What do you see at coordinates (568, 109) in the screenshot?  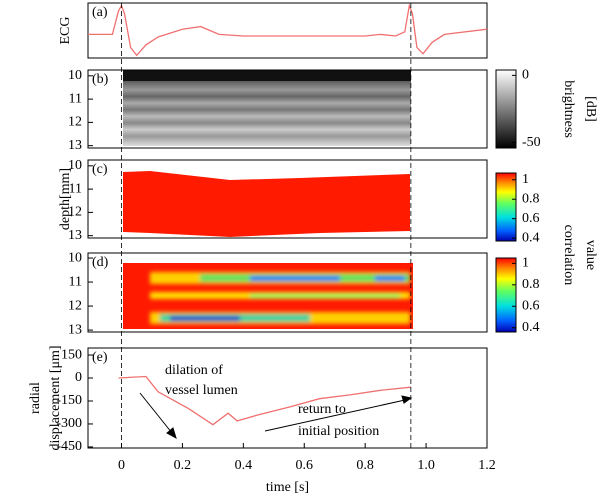 I see `colorbar-label: brightness` at bounding box center [568, 109].